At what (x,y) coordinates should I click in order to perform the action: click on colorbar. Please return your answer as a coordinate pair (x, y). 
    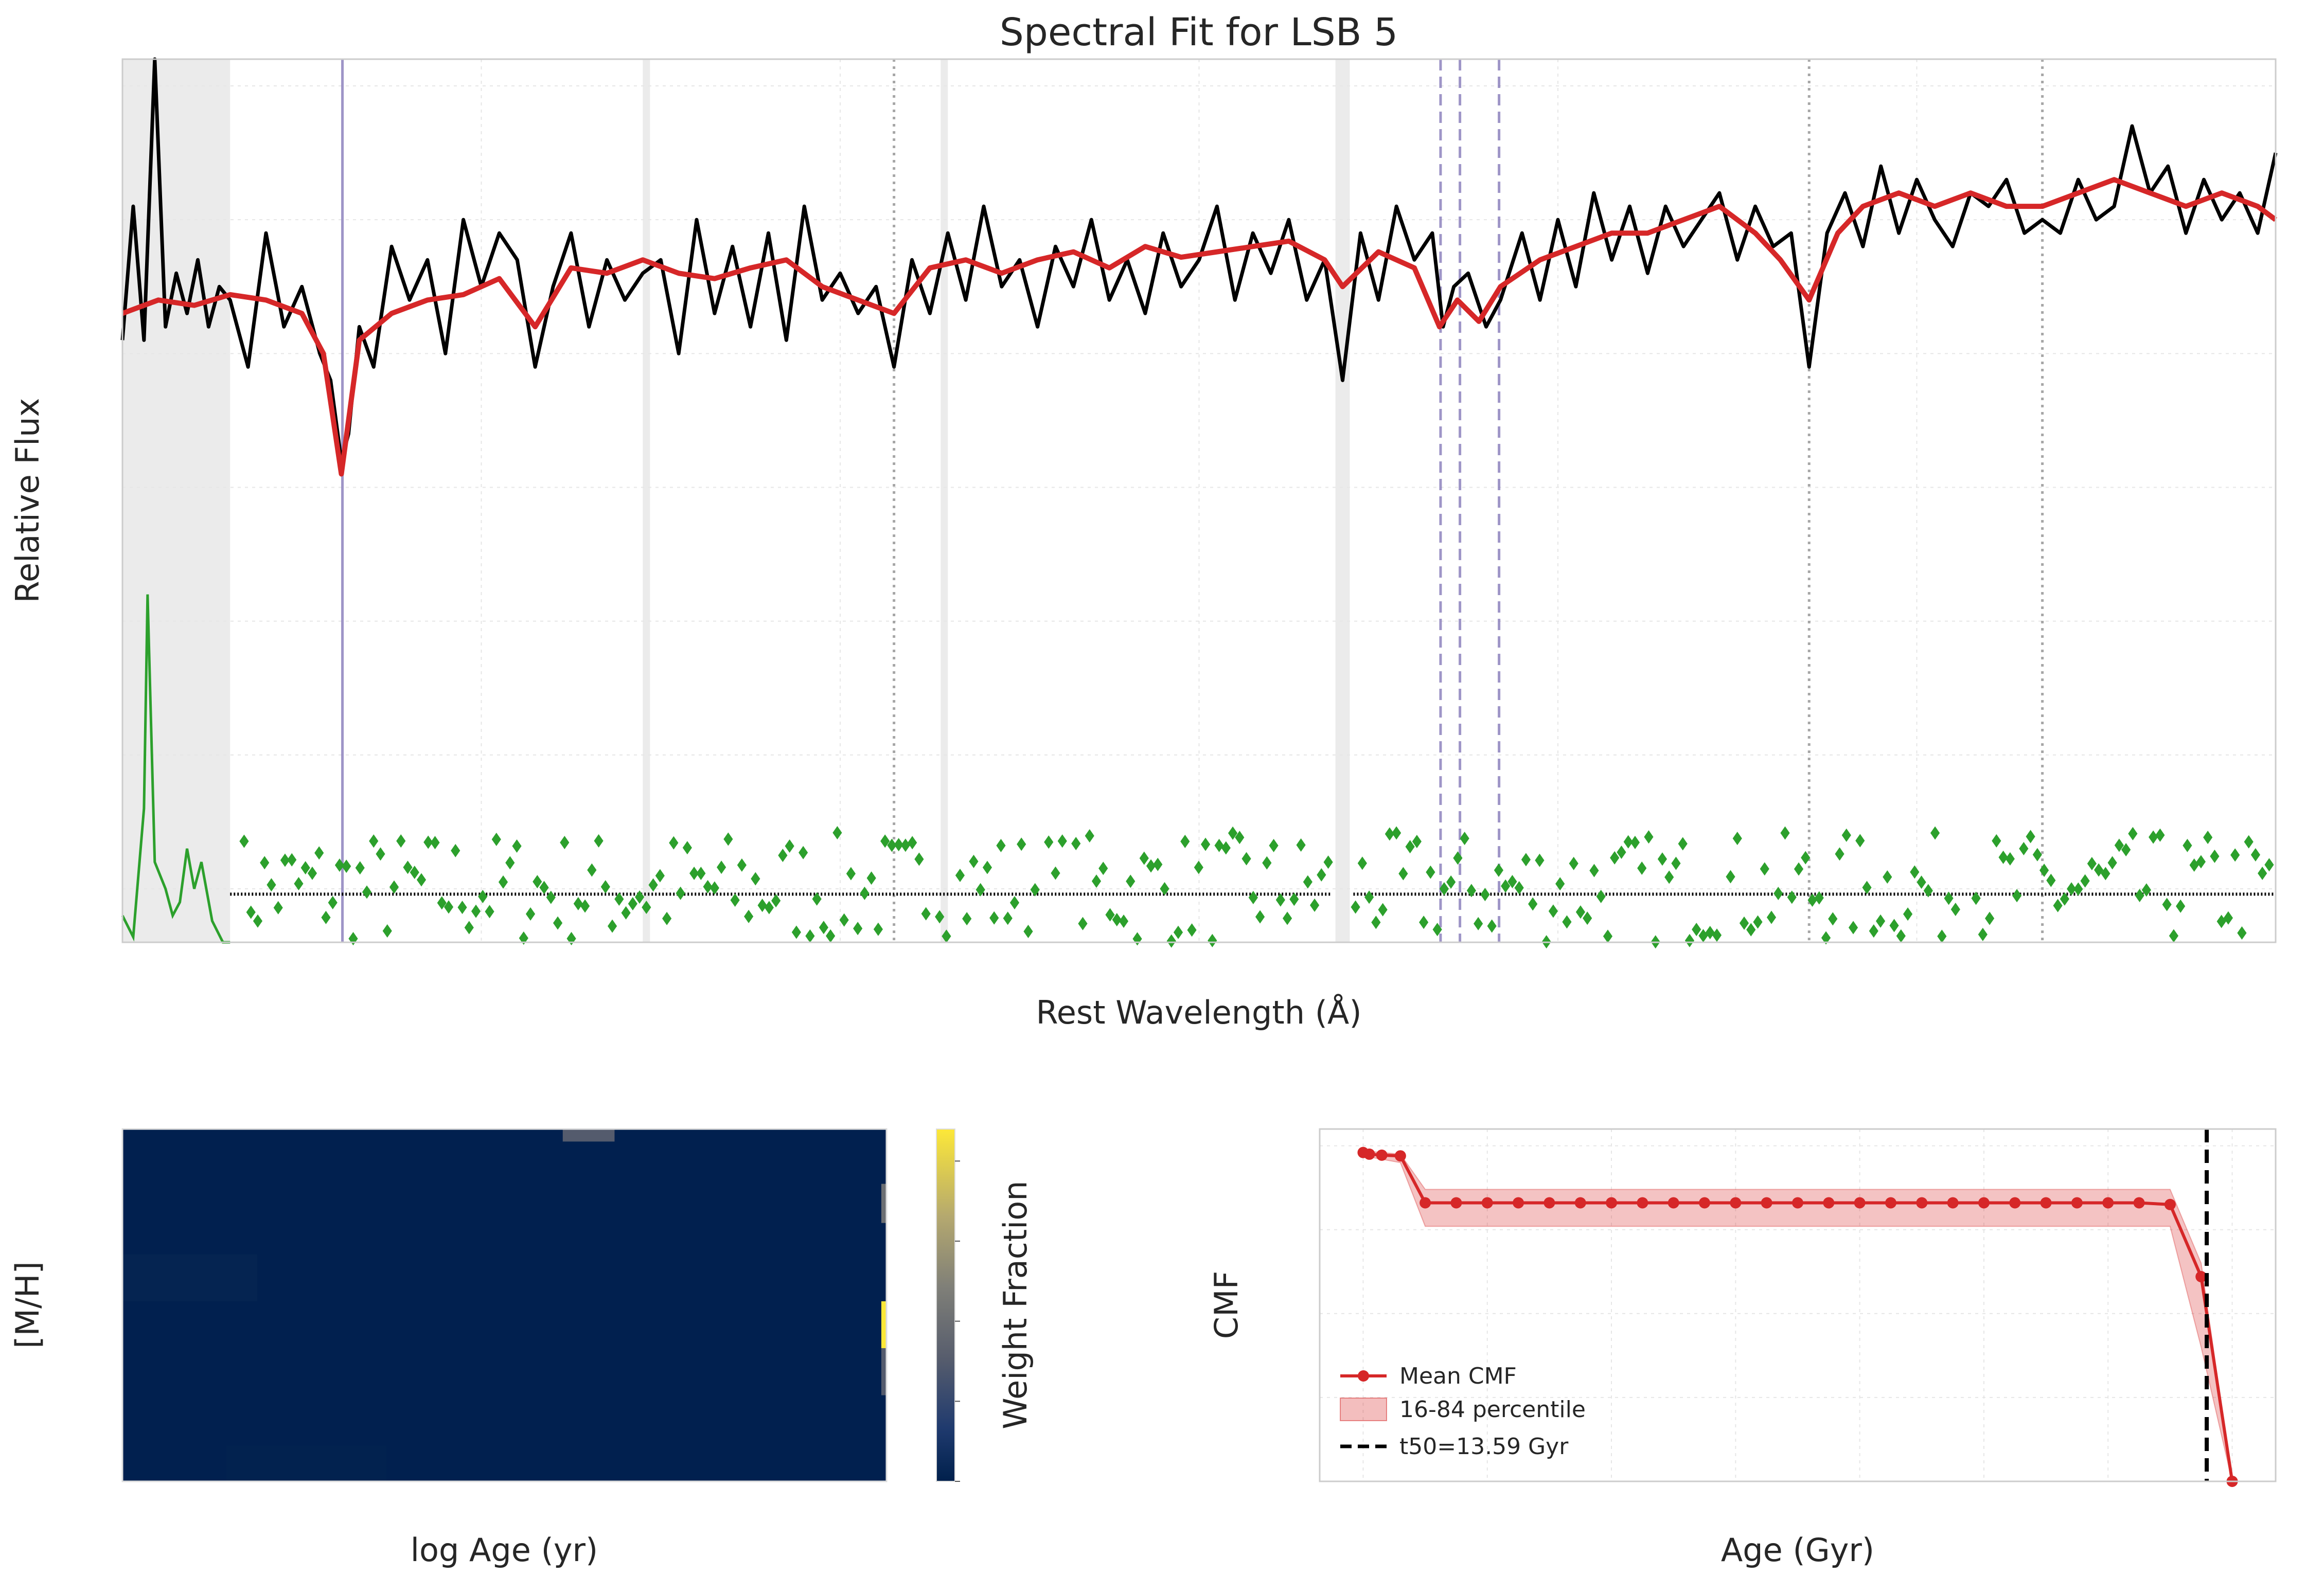
    Looking at the image, I should click on (945, 1305).